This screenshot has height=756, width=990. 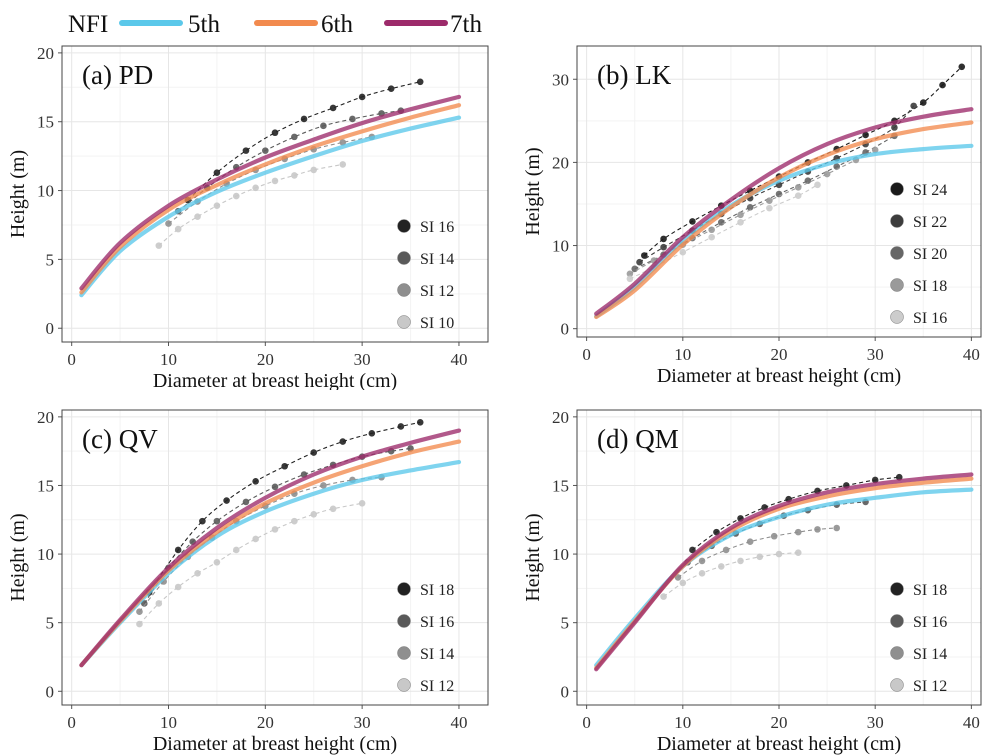 I want to click on si-legend-label: SI 22, so click(x=930, y=222).